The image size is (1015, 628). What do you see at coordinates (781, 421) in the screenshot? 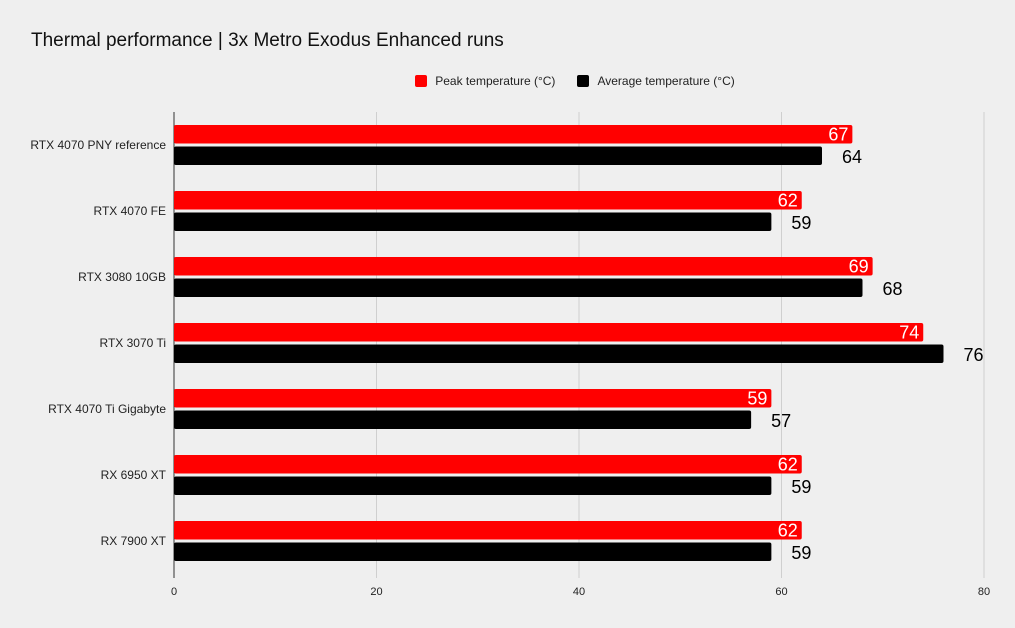
I see `data-label-average: 57` at bounding box center [781, 421].